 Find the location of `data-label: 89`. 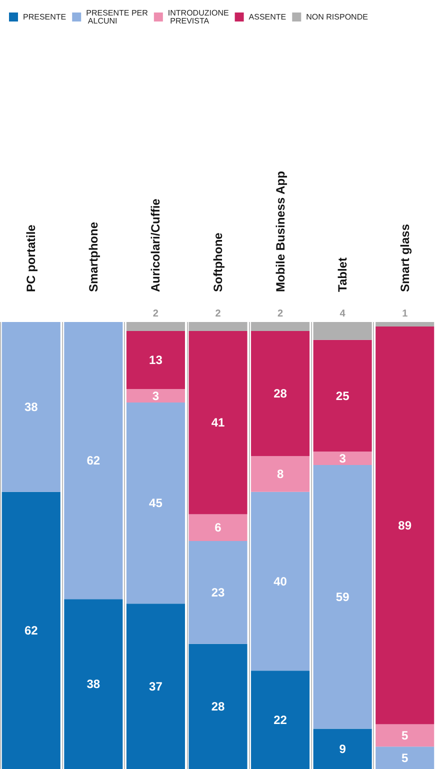

data-label: 89 is located at coordinates (405, 525).